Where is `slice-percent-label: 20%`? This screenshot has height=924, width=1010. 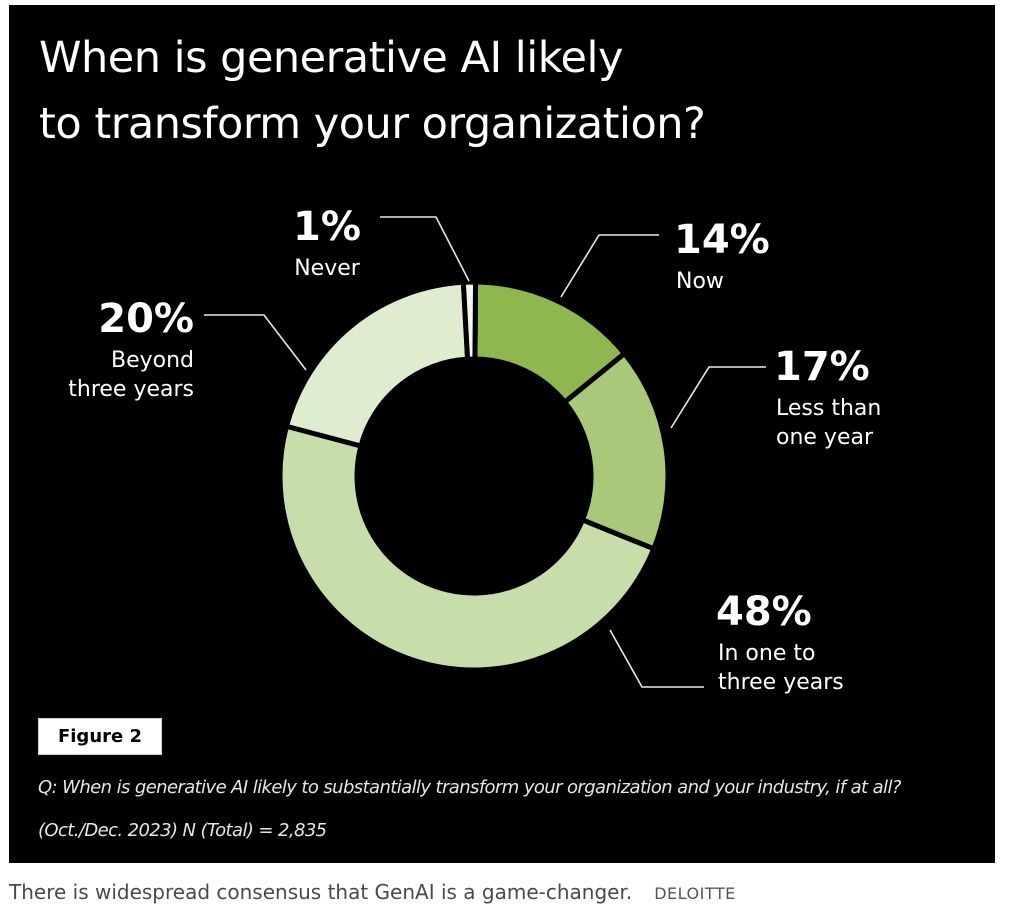 slice-percent-label: 20% is located at coordinates (146, 319).